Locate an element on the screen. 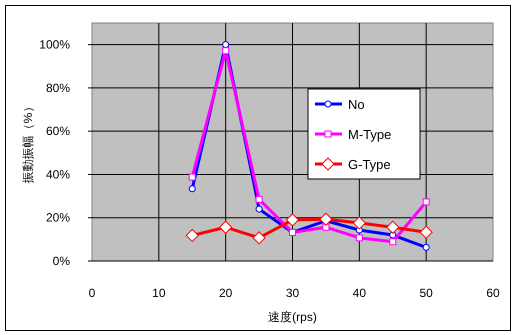  legend-label: No is located at coordinates (356, 104).